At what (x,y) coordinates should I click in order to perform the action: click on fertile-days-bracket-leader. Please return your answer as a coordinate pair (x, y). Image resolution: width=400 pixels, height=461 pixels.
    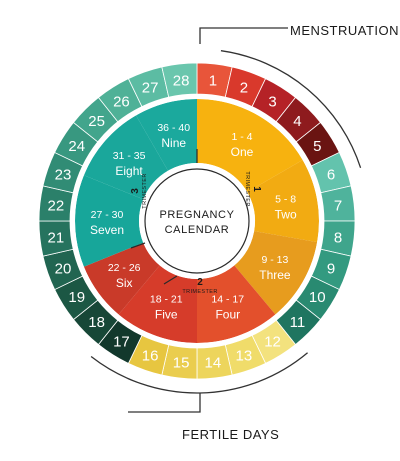
    Looking at the image, I should click on (164, 403).